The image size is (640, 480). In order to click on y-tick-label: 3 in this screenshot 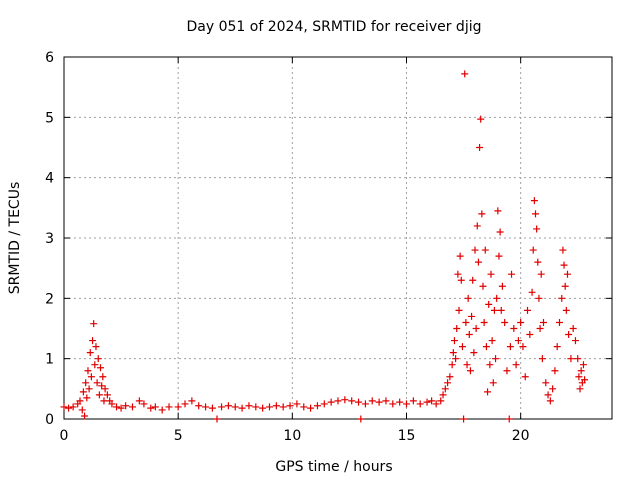, I will do `click(49, 239)`.